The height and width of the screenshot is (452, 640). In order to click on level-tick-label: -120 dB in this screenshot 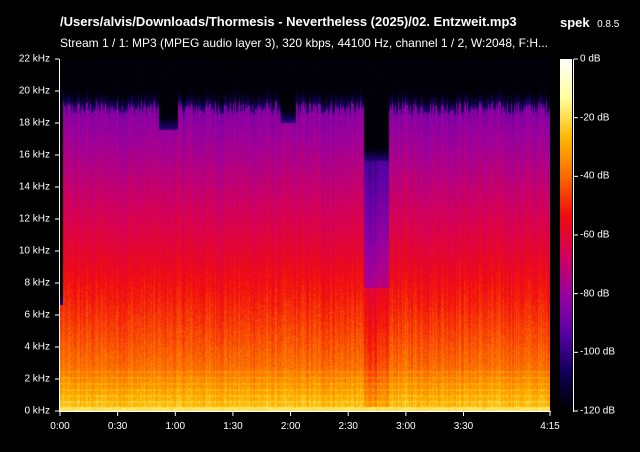, I will do `click(598, 411)`.